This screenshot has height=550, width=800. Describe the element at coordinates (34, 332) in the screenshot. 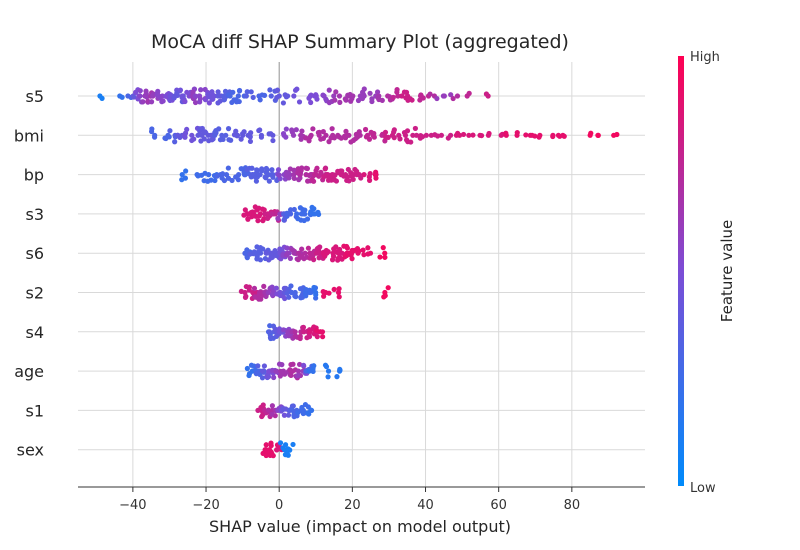

I see `feature-label-s4: s4` at that location.